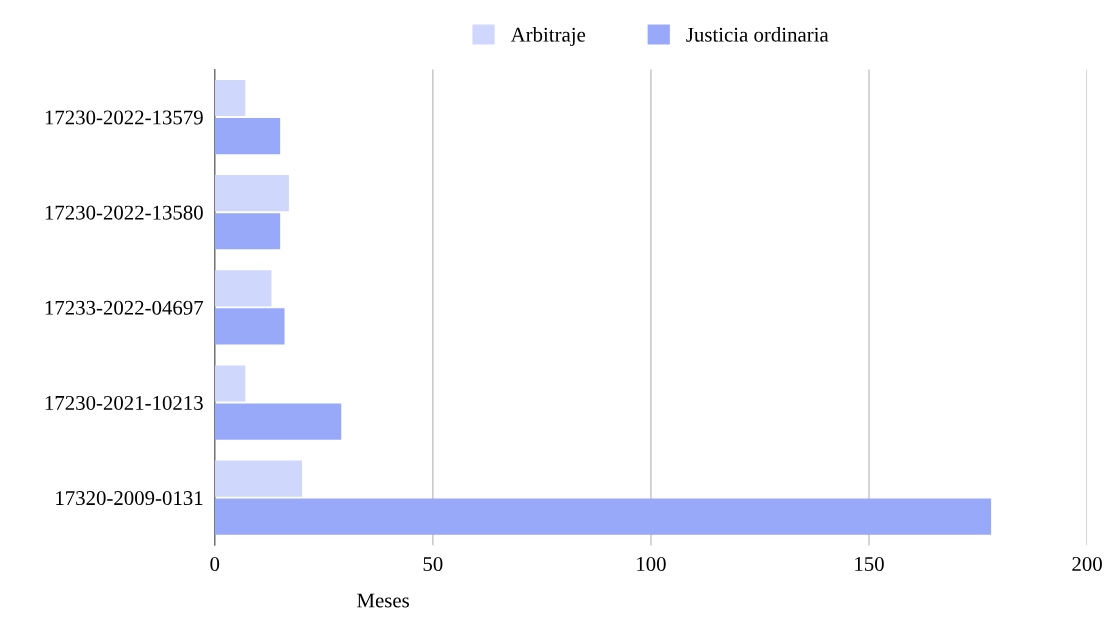 The image size is (1107, 626). I want to click on x-tick-label: 0, so click(215, 564).